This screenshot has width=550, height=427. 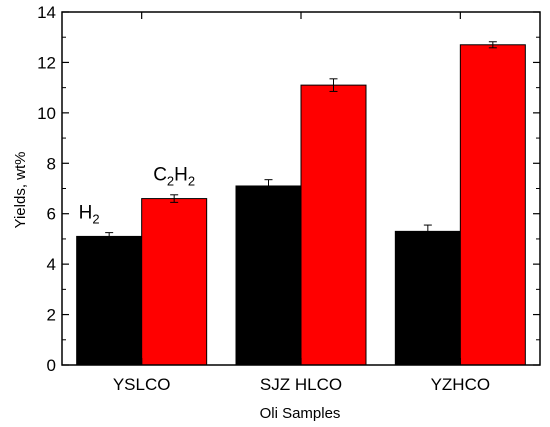 I want to click on bar-yzhco-s0, so click(x=427, y=298).